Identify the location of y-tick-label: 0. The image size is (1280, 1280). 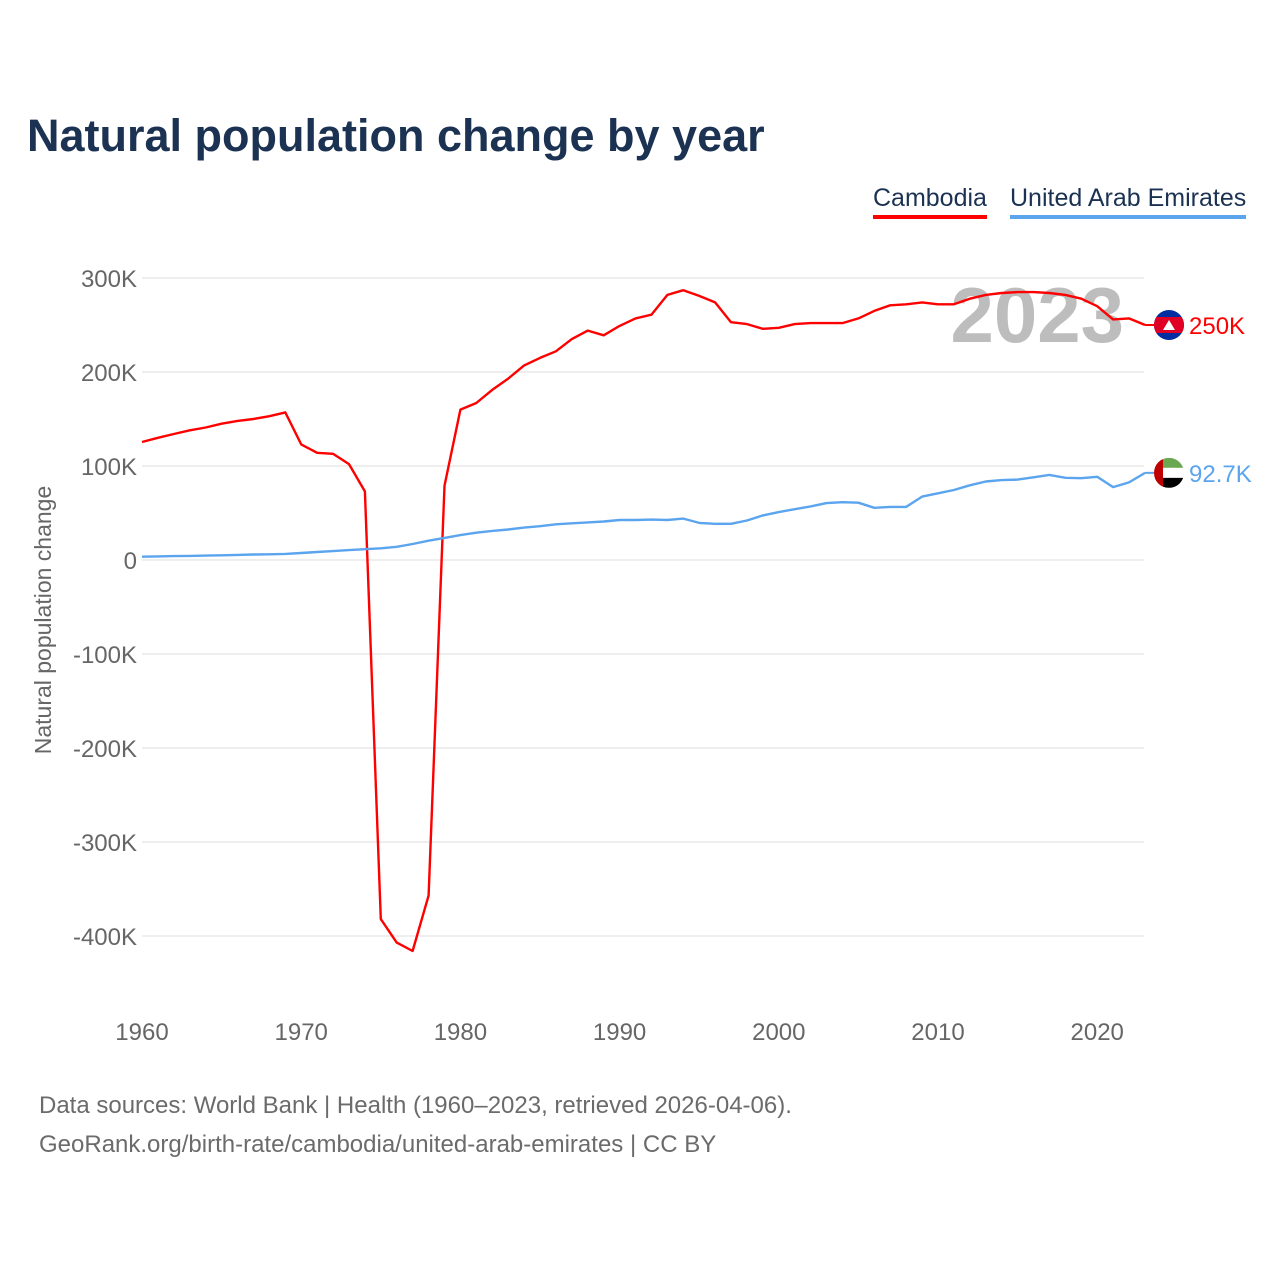
(130, 561).